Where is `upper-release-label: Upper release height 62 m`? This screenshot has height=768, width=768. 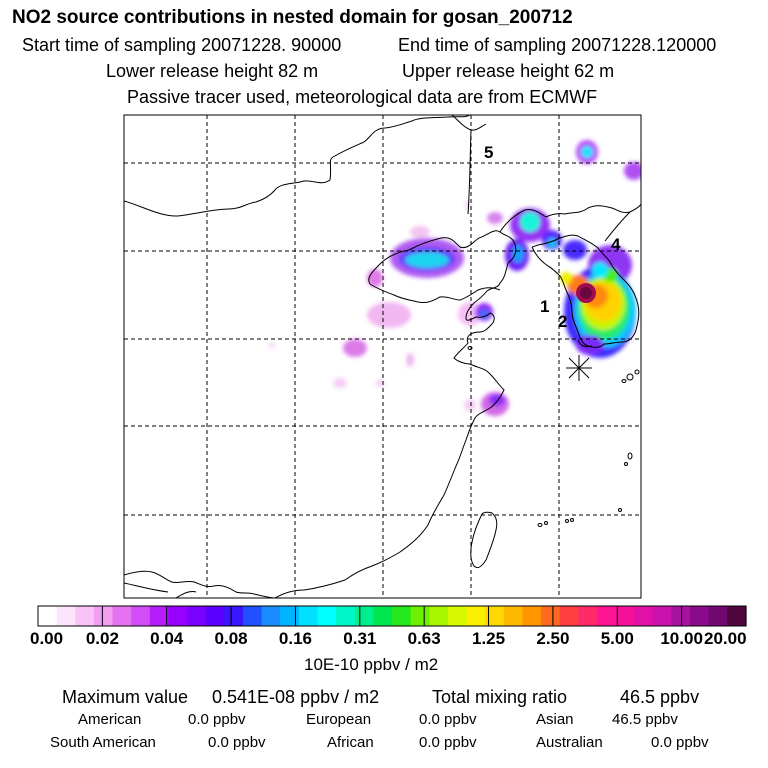 upper-release-label: Upper release height 62 m is located at coordinates (508, 71).